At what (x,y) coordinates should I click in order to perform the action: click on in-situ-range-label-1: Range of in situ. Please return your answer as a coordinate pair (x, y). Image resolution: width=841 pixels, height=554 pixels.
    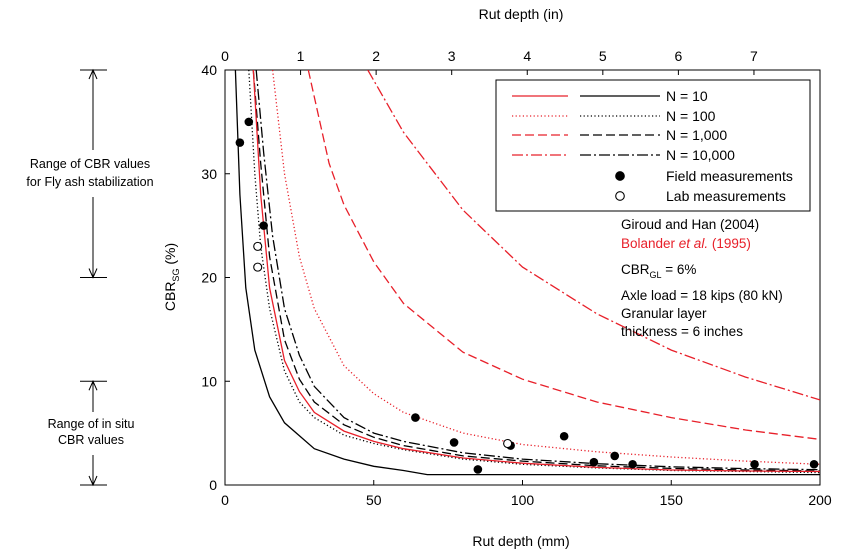
    Looking at the image, I should click on (91, 424).